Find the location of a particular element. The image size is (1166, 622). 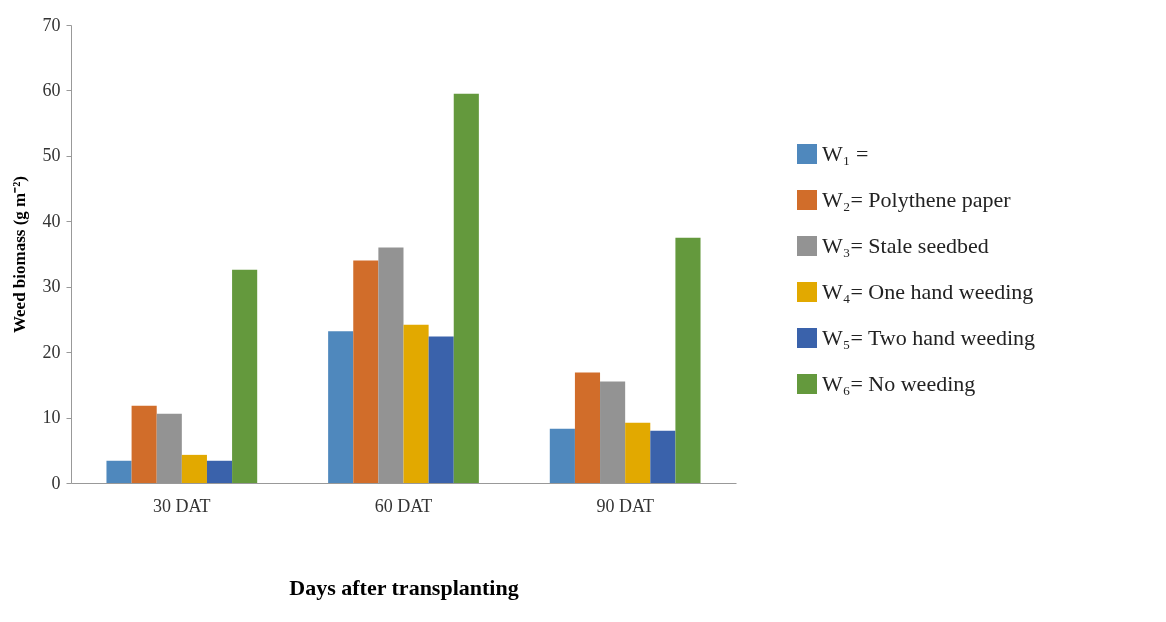

y-tick-label: 0 is located at coordinates (56, 482).